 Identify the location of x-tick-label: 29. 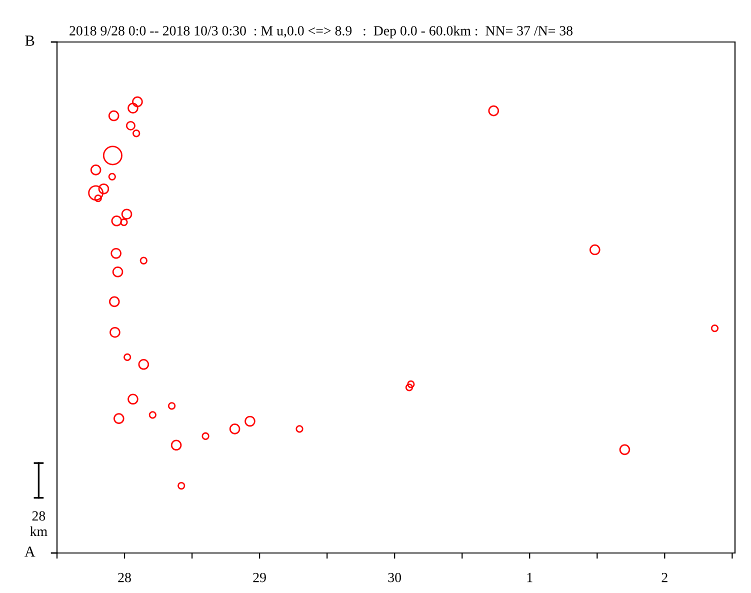
(259, 577).